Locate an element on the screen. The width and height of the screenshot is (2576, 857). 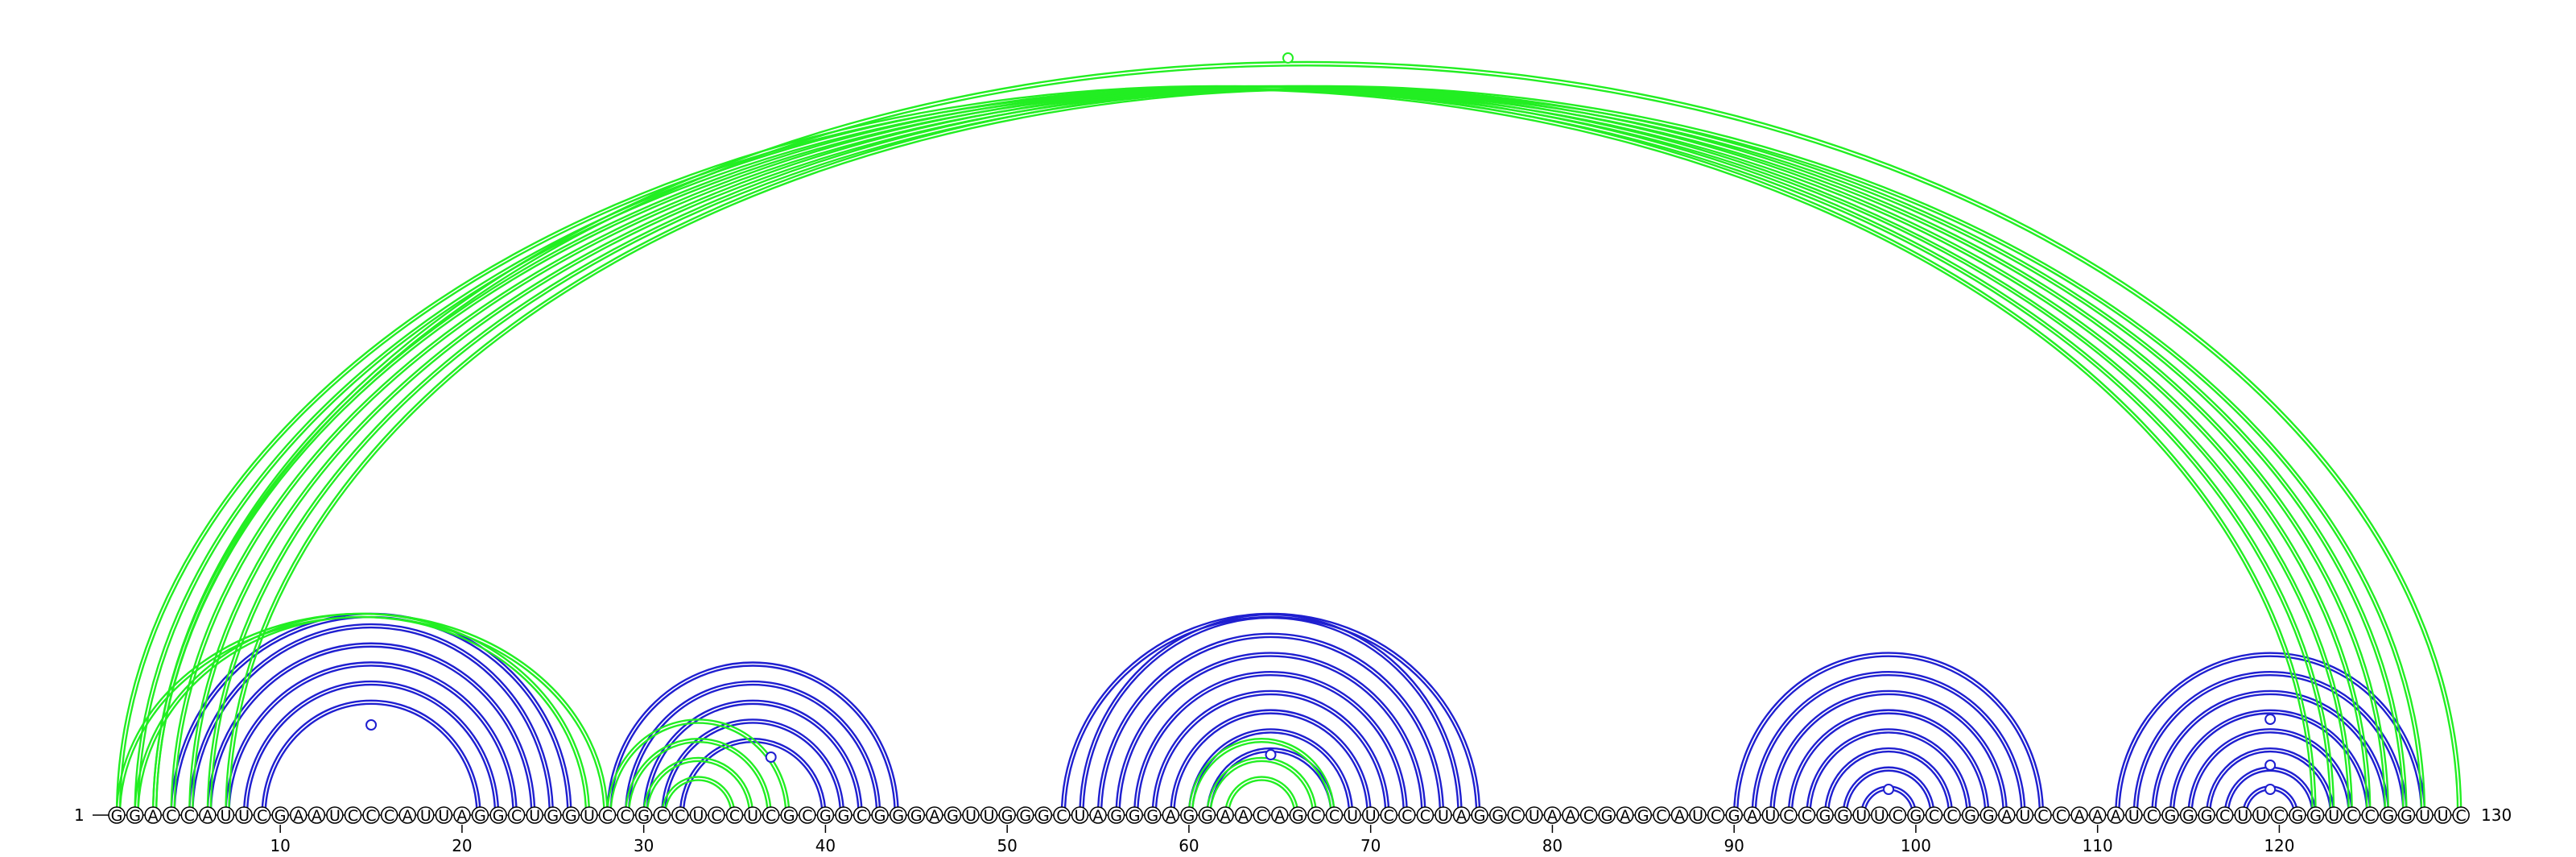
green-base-pair-arc-inner is located at coordinates (1261, 797).